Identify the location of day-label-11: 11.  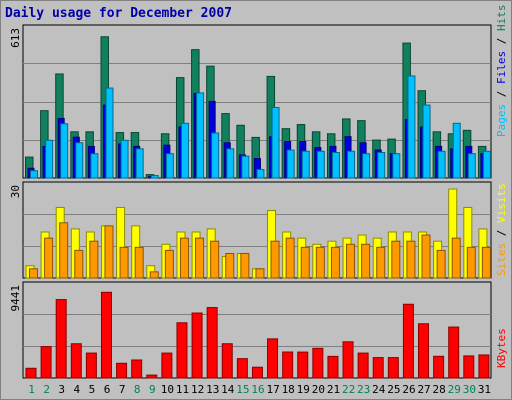
(182, 389).